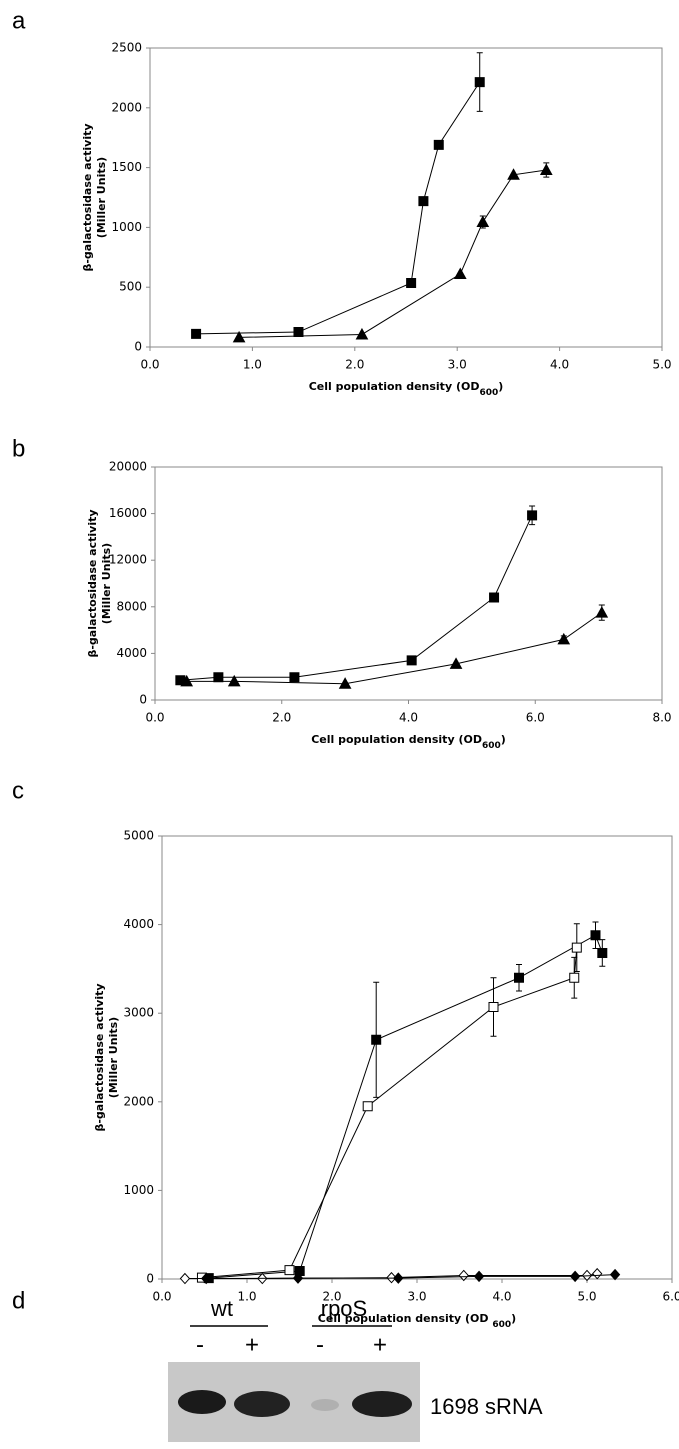  I want to click on group-label: wt, so click(221, 1308).